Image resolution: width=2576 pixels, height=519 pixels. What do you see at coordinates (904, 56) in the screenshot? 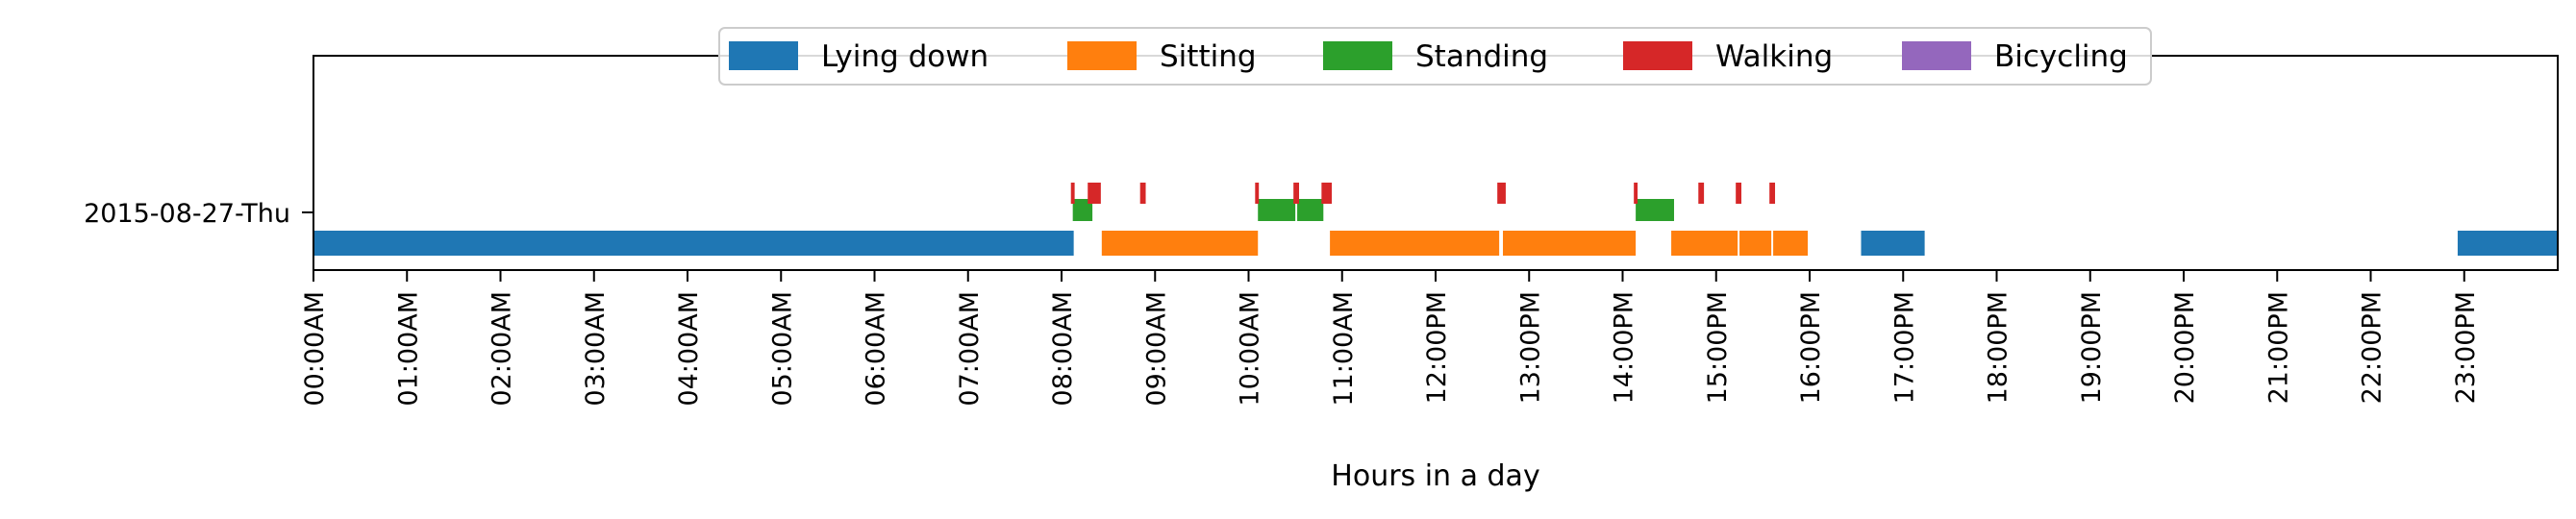
I see `legend-label: Lying down` at bounding box center [904, 56].